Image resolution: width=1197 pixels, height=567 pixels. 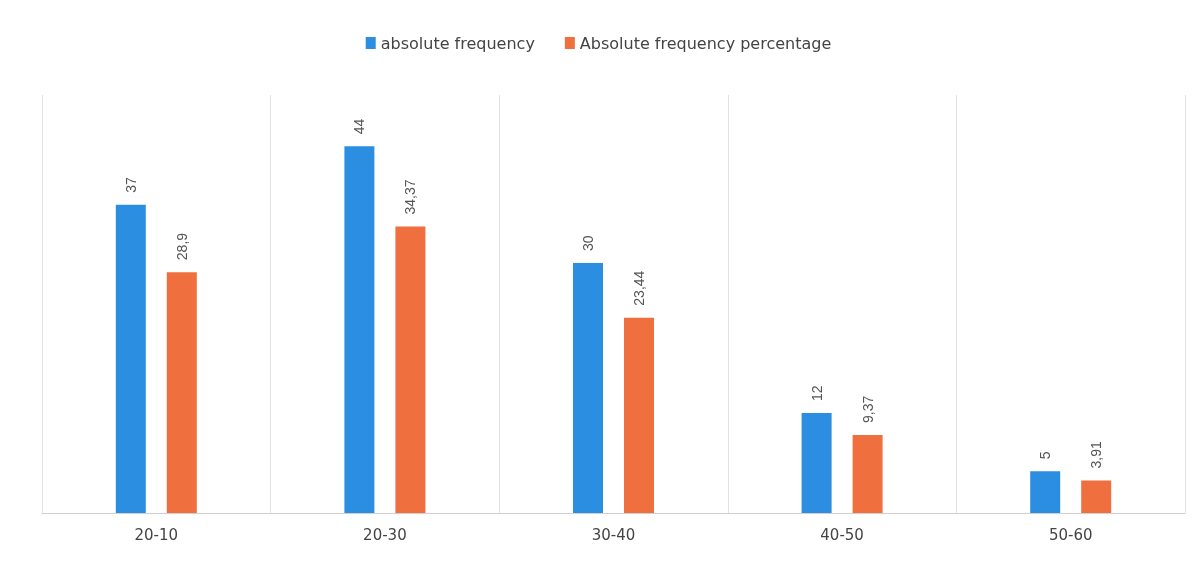 I want to click on x-tick-label: 30-40, so click(x=613, y=534).